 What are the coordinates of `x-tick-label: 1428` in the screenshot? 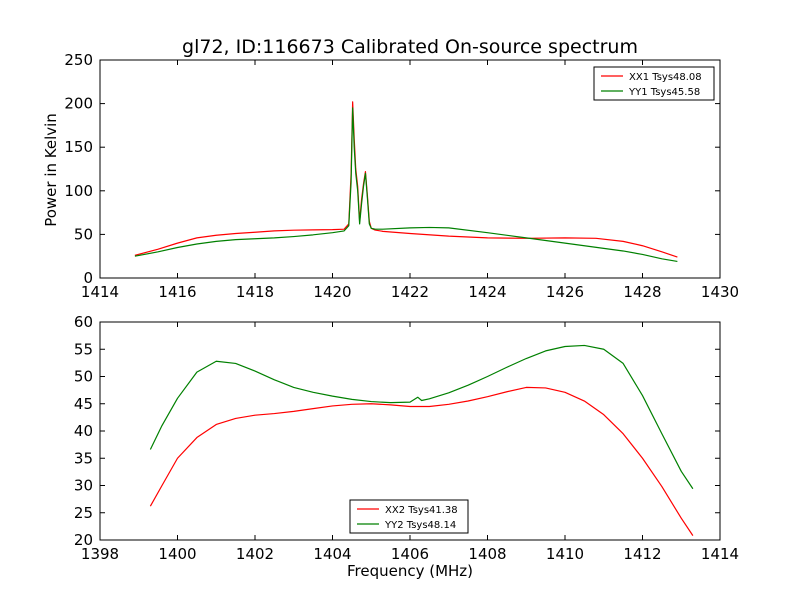 It's located at (642, 292).